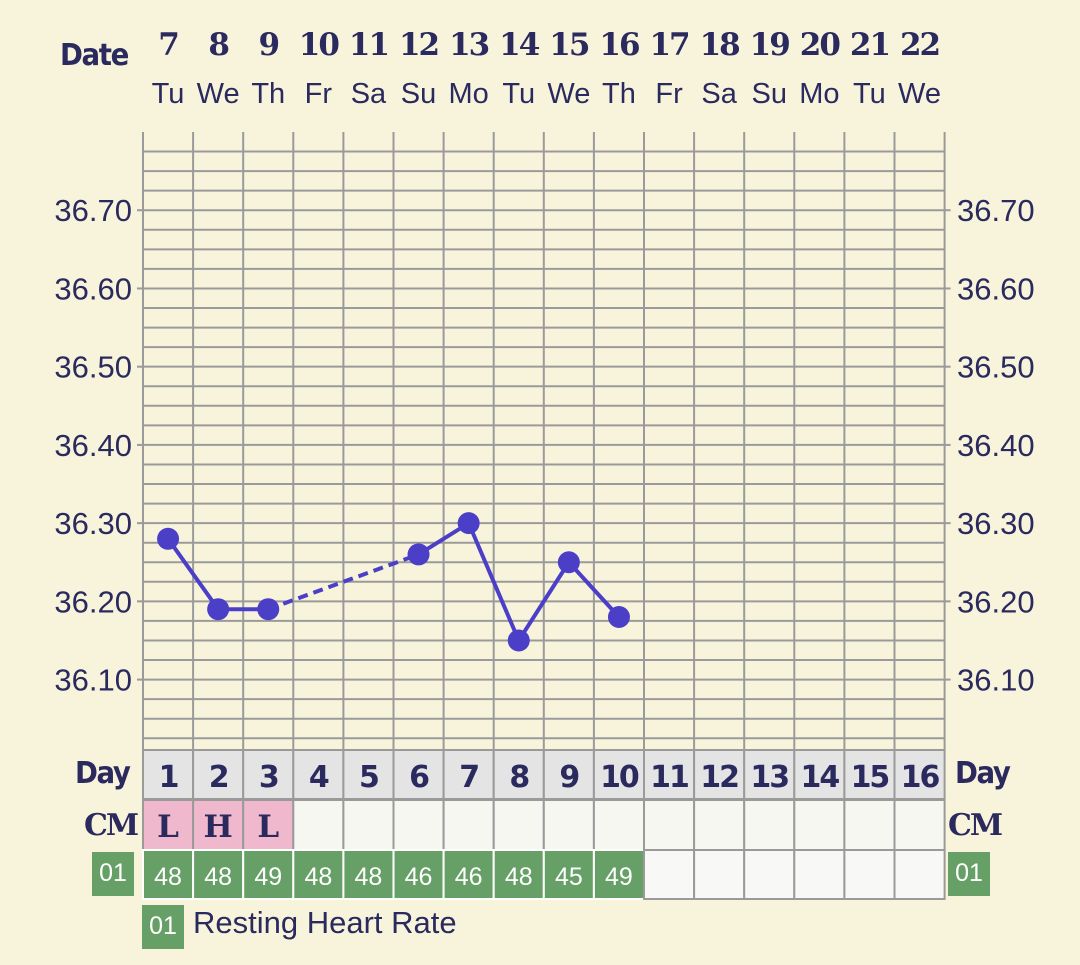 The width and height of the screenshot is (1080, 965). What do you see at coordinates (93, 288) in the screenshot?
I see `y-tick-label-left: 36.60` at bounding box center [93, 288].